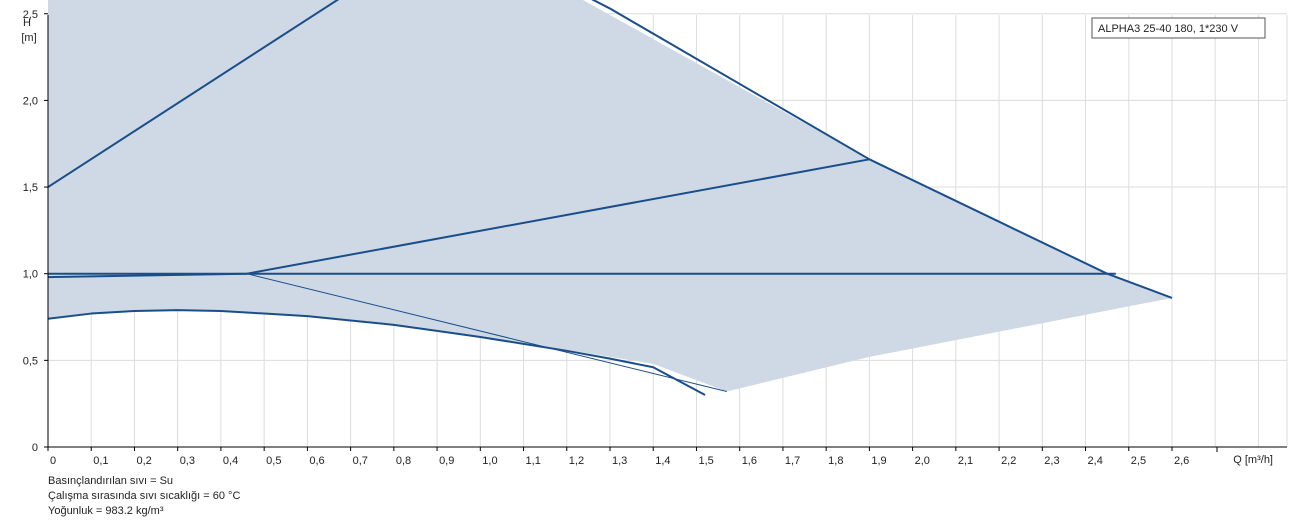  What do you see at coordinates (965, 461) in the screenshot?
I see `x-tick-label: 2,1` at bounding box center [965, 461].